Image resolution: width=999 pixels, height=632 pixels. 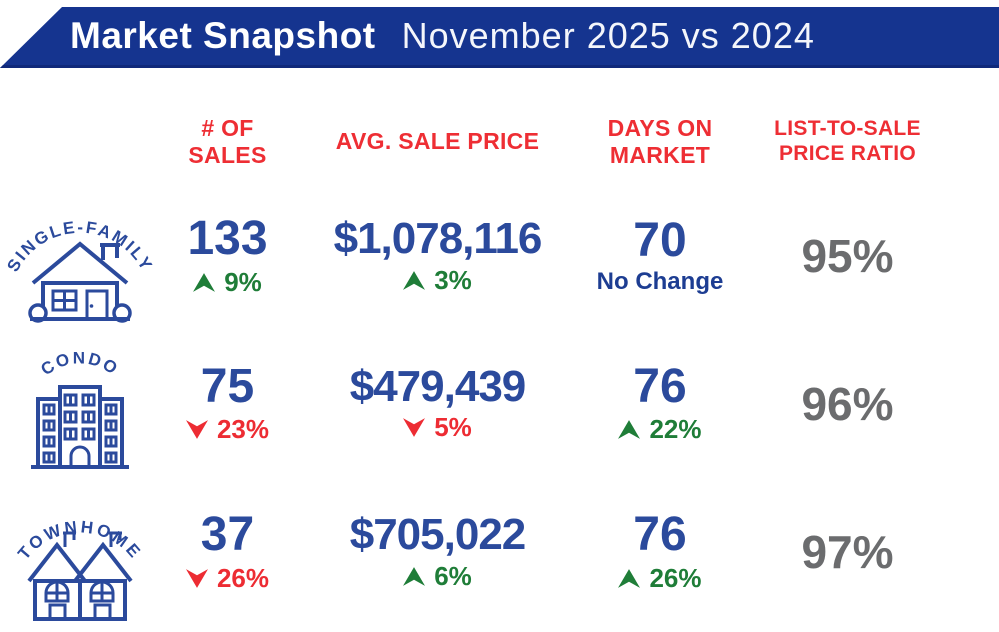 I want to click on single-family-ratio-cell: 95%, so click(x=847, y=256).